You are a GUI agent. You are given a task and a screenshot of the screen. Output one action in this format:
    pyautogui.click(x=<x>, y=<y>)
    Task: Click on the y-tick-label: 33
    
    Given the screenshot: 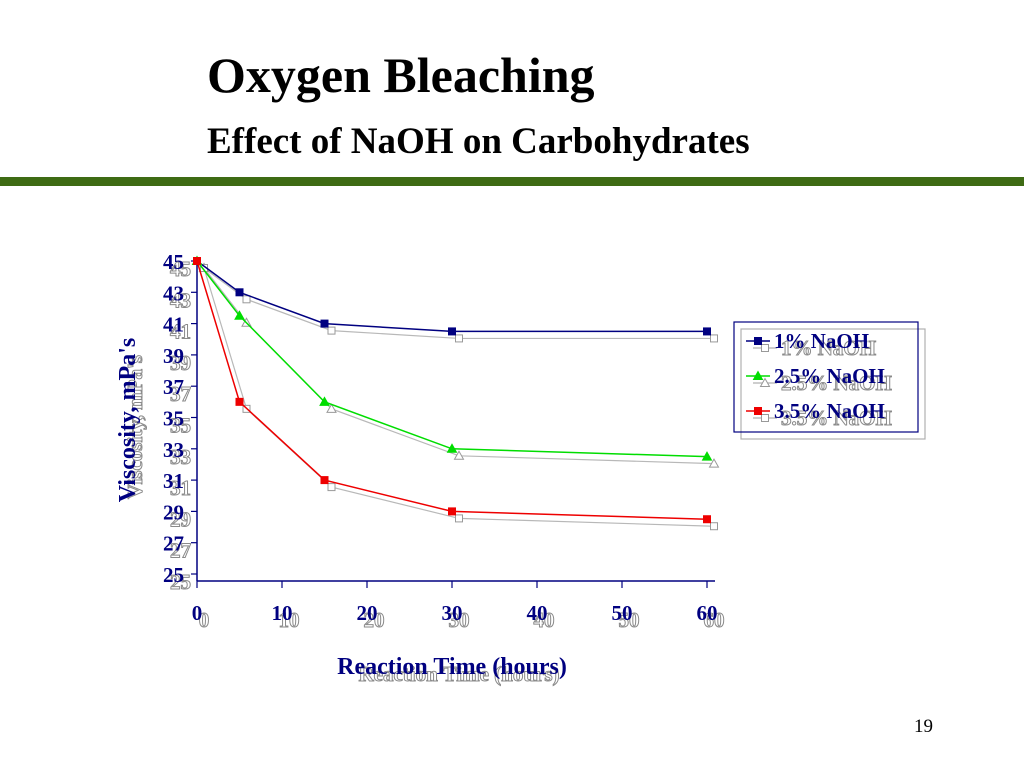 What is the action you would take?
    pyautogui.click(x=173, y=450)
    